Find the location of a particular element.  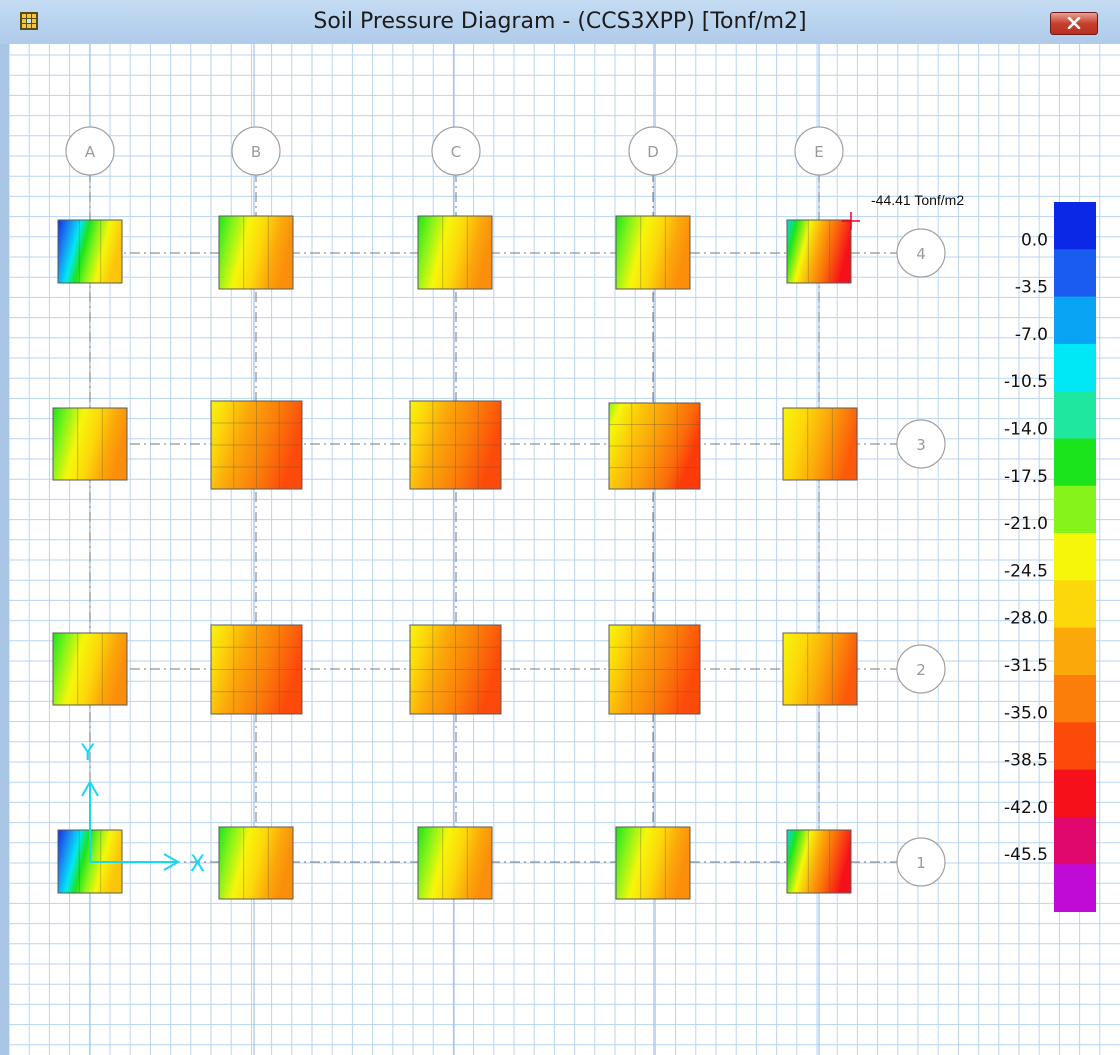

max-pressure-annotation: -44.41 Tonf/m2 is located at coordinates (903, 211).